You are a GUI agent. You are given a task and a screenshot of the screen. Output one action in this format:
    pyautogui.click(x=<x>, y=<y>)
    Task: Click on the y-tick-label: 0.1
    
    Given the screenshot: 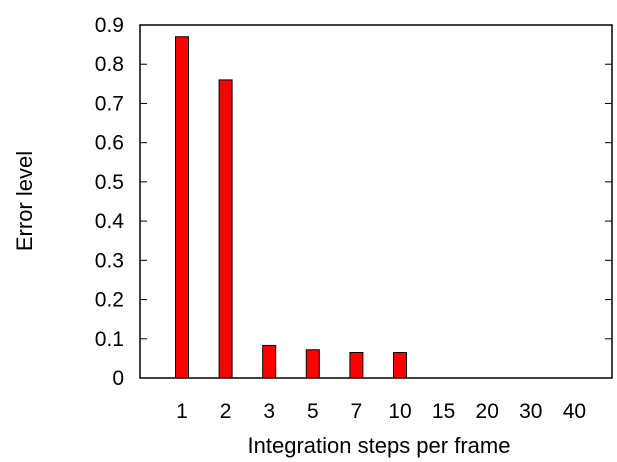 What is the action you would take?
    pyautogui.click(x=109, y=339)
    